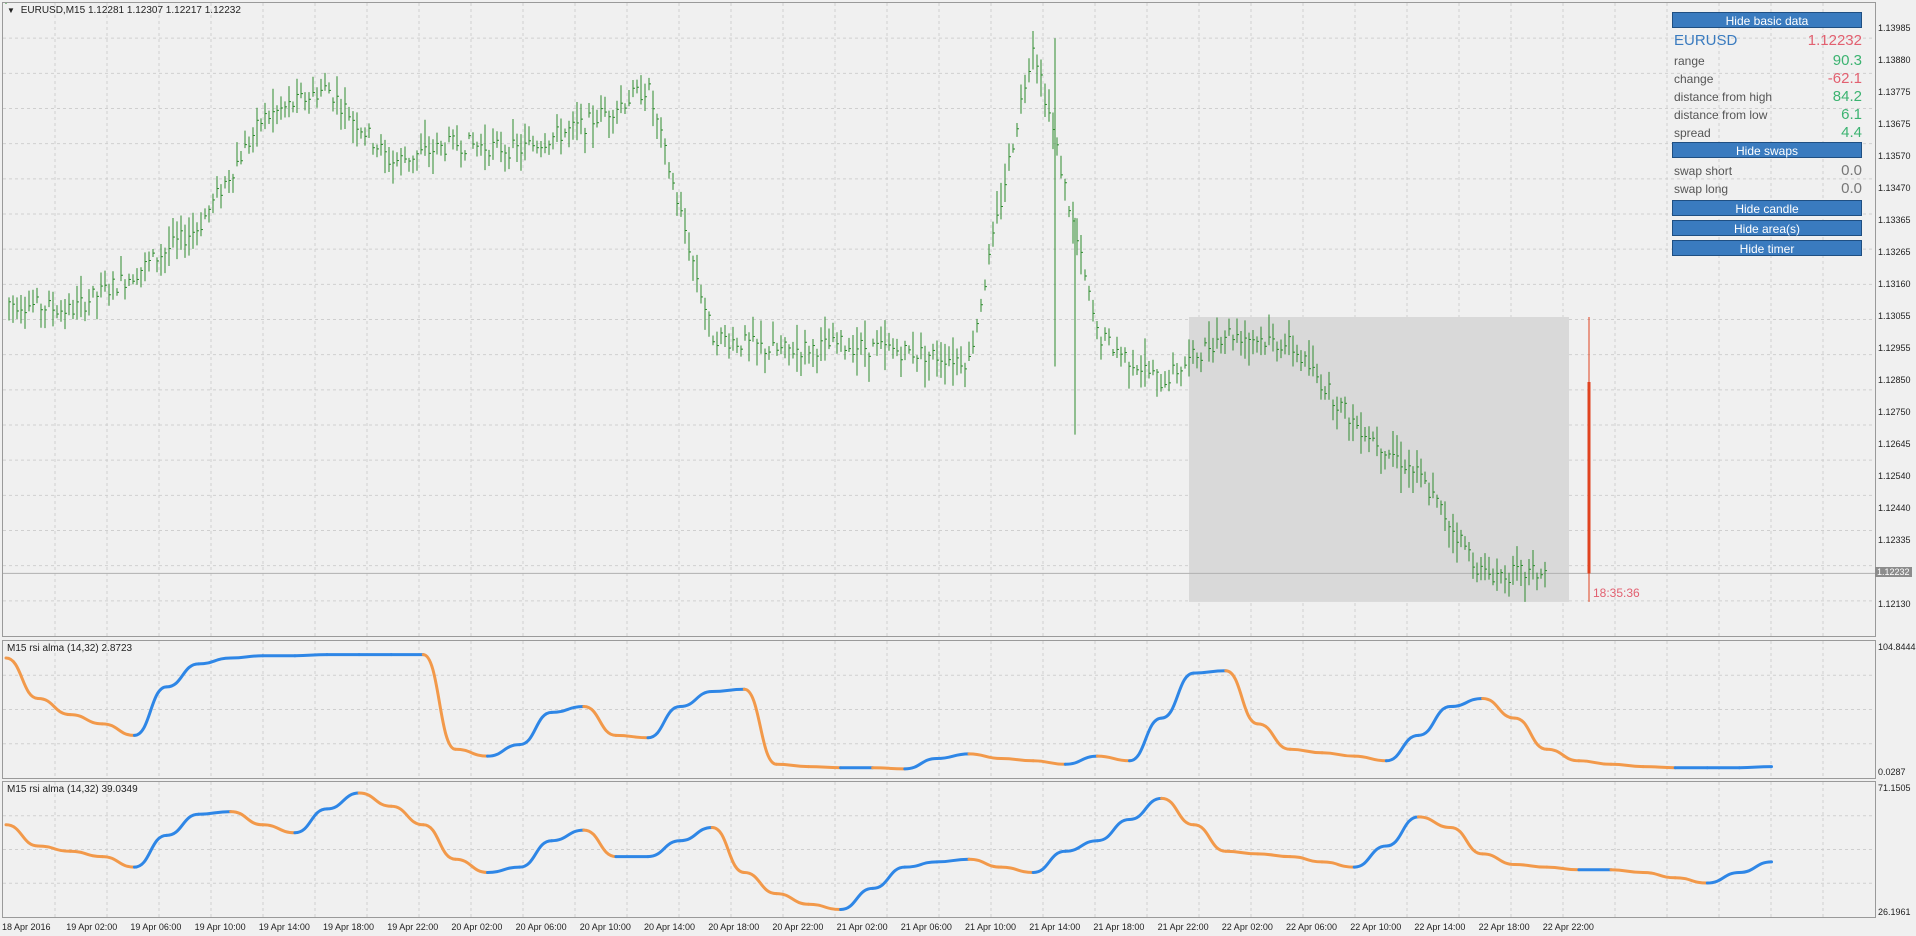  What do you see at coordinates (1689, 61) in the screenshot?
I see `info-label: range` at bounding box center [1689, 61].